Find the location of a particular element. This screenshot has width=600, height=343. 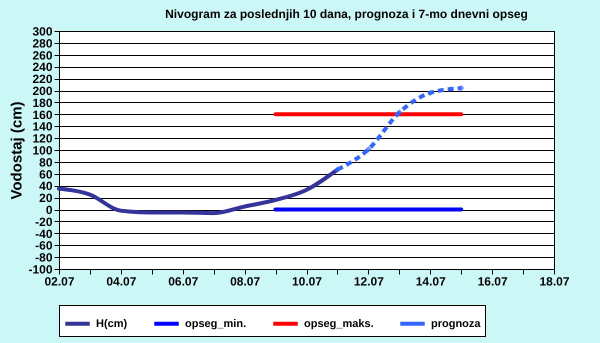

y-tick-label: 60 is located at coordinates (46, 174).